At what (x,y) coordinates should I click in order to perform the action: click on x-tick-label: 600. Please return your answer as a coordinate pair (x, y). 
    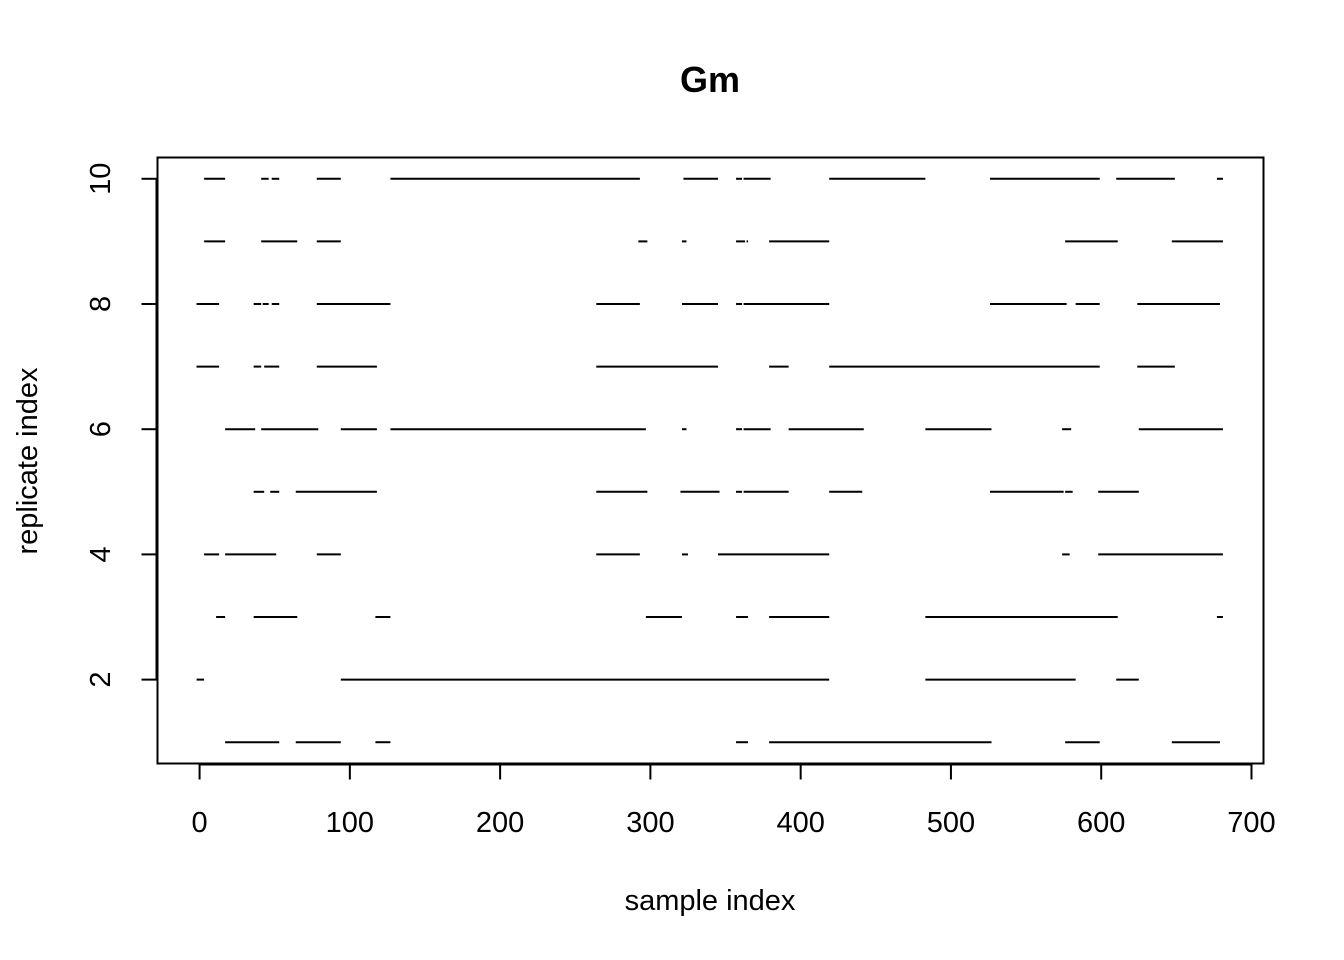
    Looking at the image, I should click on (1101, 823).